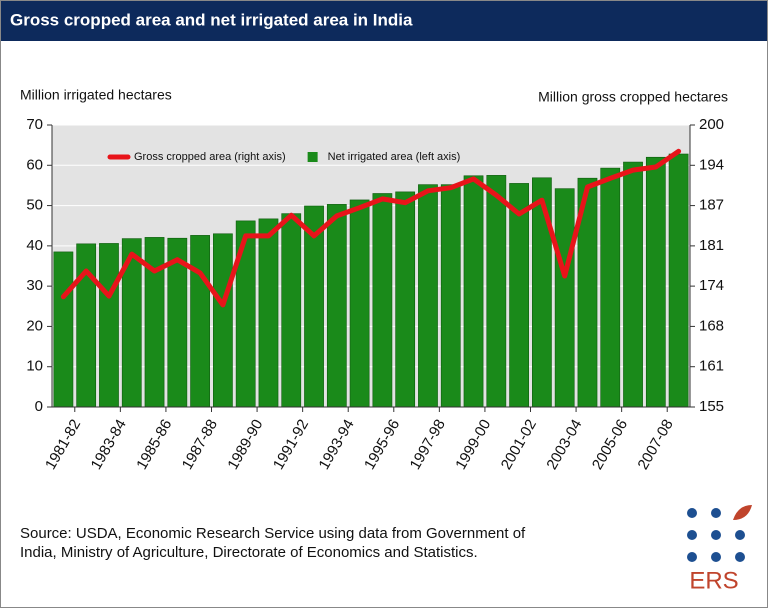 This screenshot has height=608, width=768. I want to click on y2-tick-label: 174, so click(711, 285).